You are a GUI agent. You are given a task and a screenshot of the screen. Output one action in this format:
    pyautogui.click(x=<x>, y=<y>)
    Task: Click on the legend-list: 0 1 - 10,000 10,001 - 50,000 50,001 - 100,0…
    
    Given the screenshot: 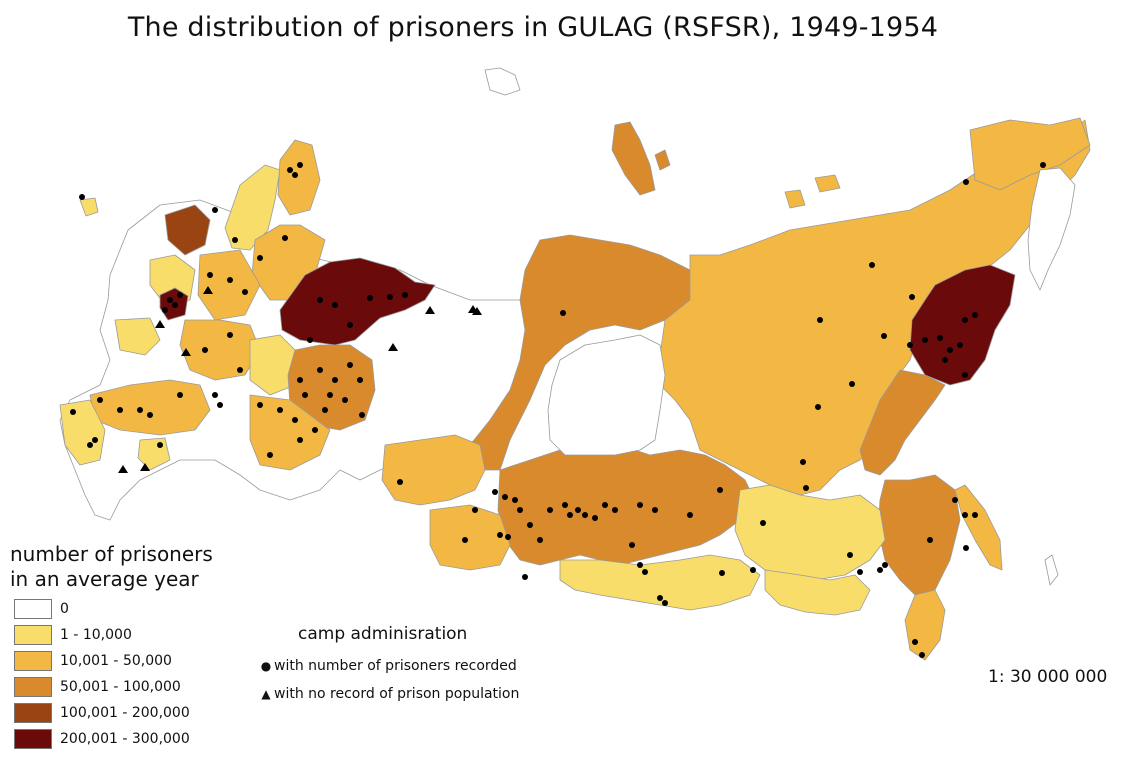 What is the action you would take?
    pyautogui.click(x=113, y=674)
    